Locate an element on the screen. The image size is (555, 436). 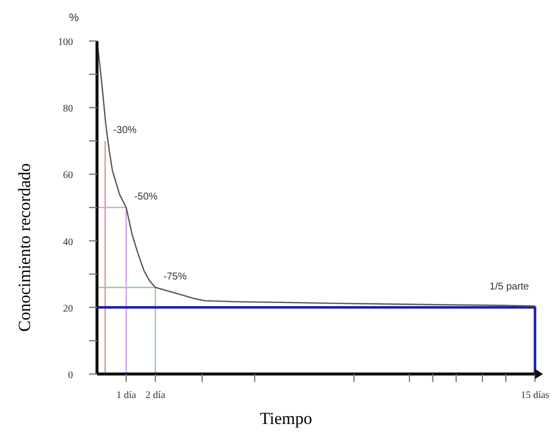
y-axis-title: Conocimiento recordado is located at coordinates (24, 247).